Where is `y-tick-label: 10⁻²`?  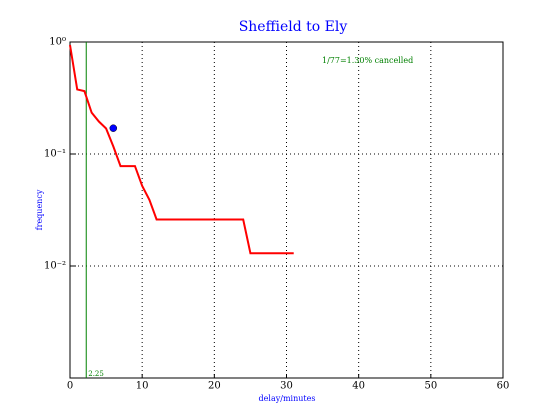 y-tick-label: 10⁻² is located at coordinates (55, 266).